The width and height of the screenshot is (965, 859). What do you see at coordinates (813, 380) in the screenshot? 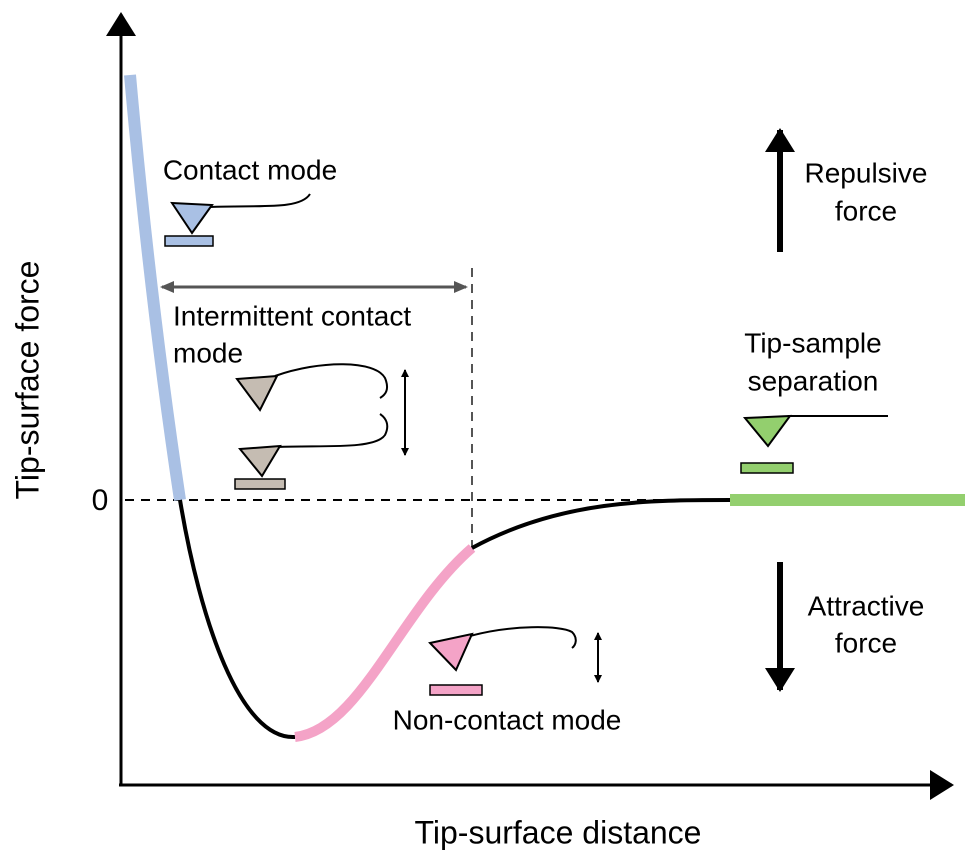
I see `separation-label: separation` at bounding box center [813, 380].